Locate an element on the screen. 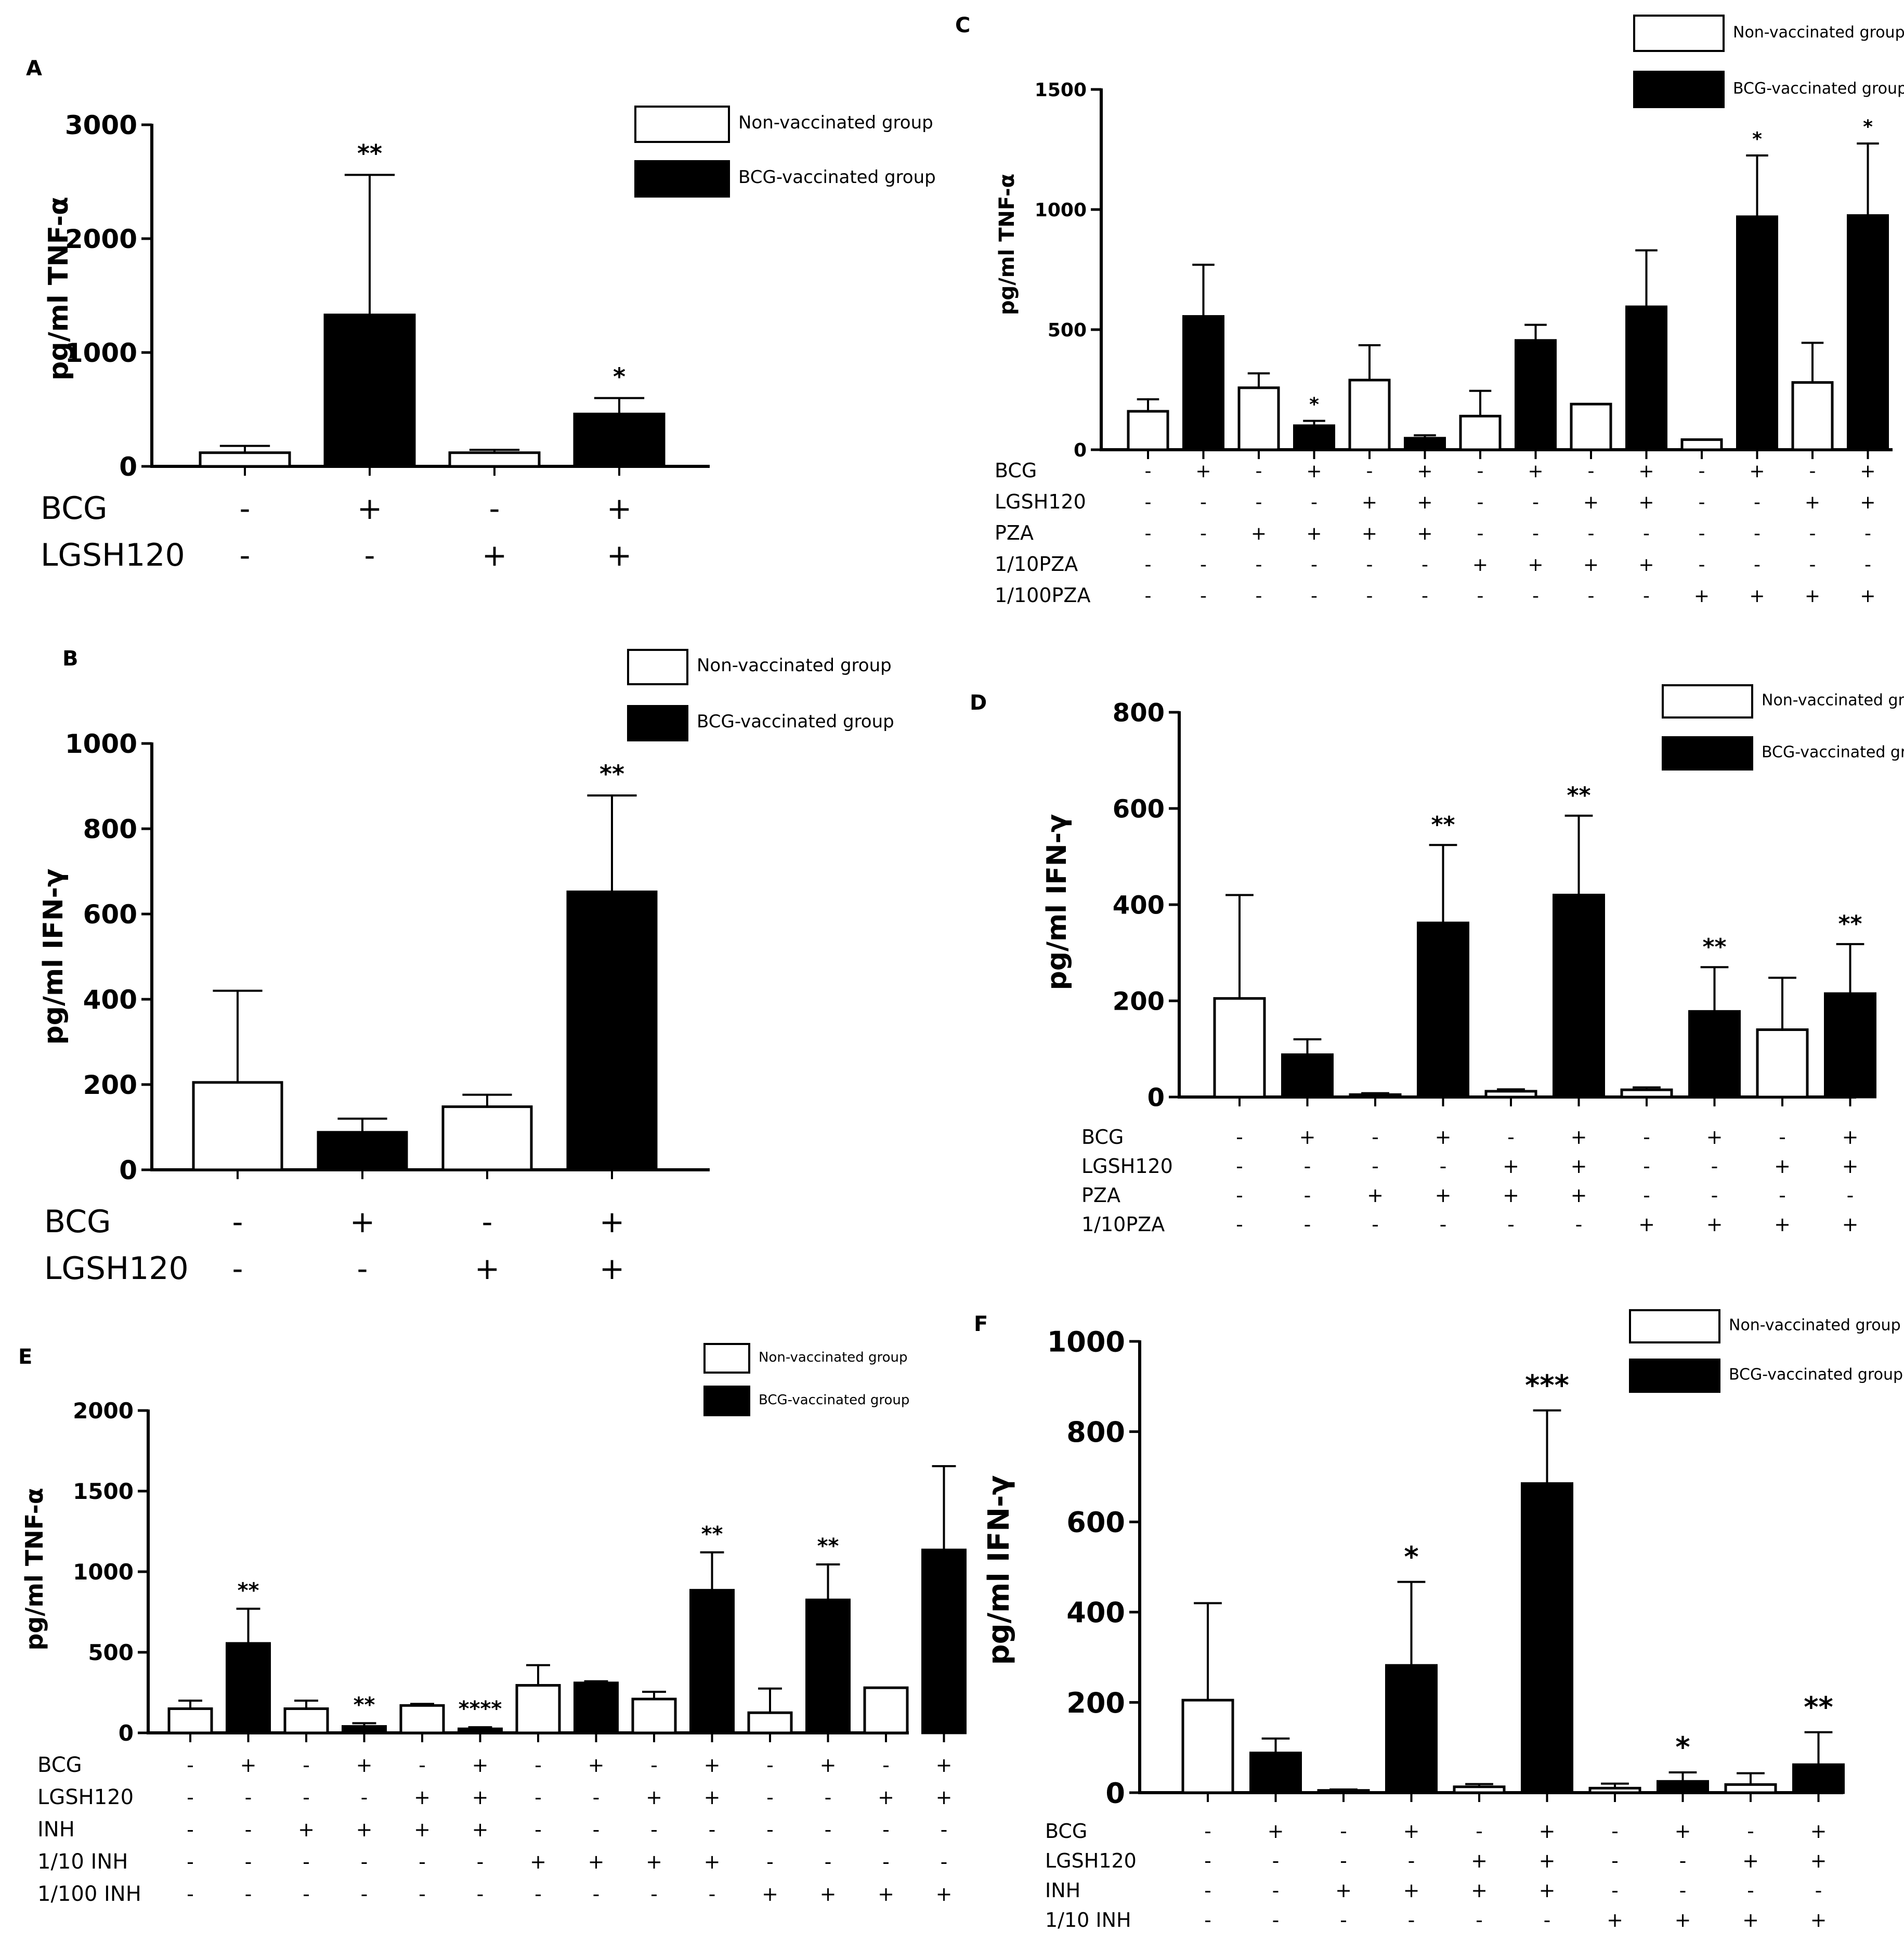 The image size is (1904, 1945). legend-swatch-bcg-vaccinated is located at coordinates (682, 179).